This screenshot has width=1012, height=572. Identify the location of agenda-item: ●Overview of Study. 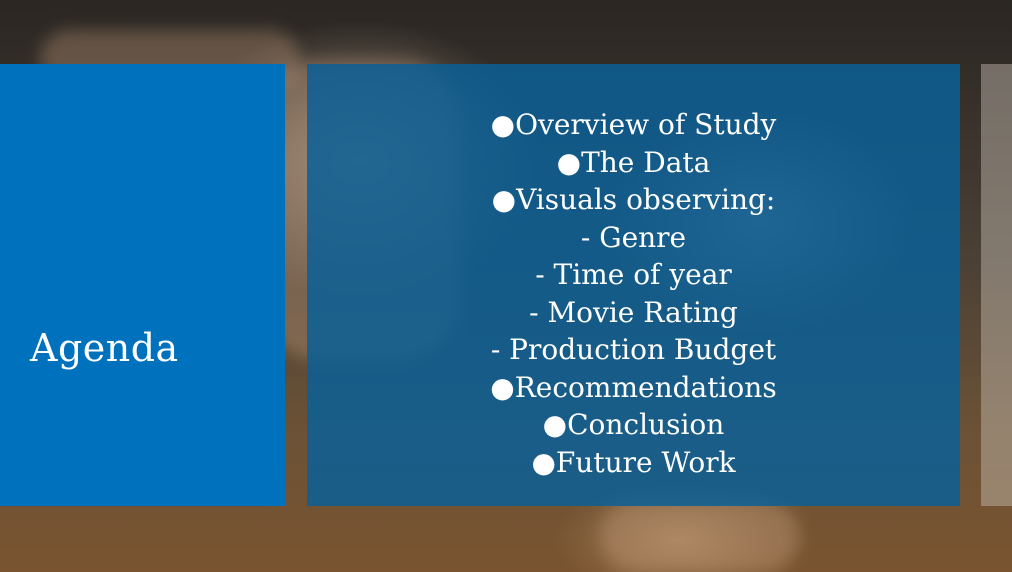
(633, 124).